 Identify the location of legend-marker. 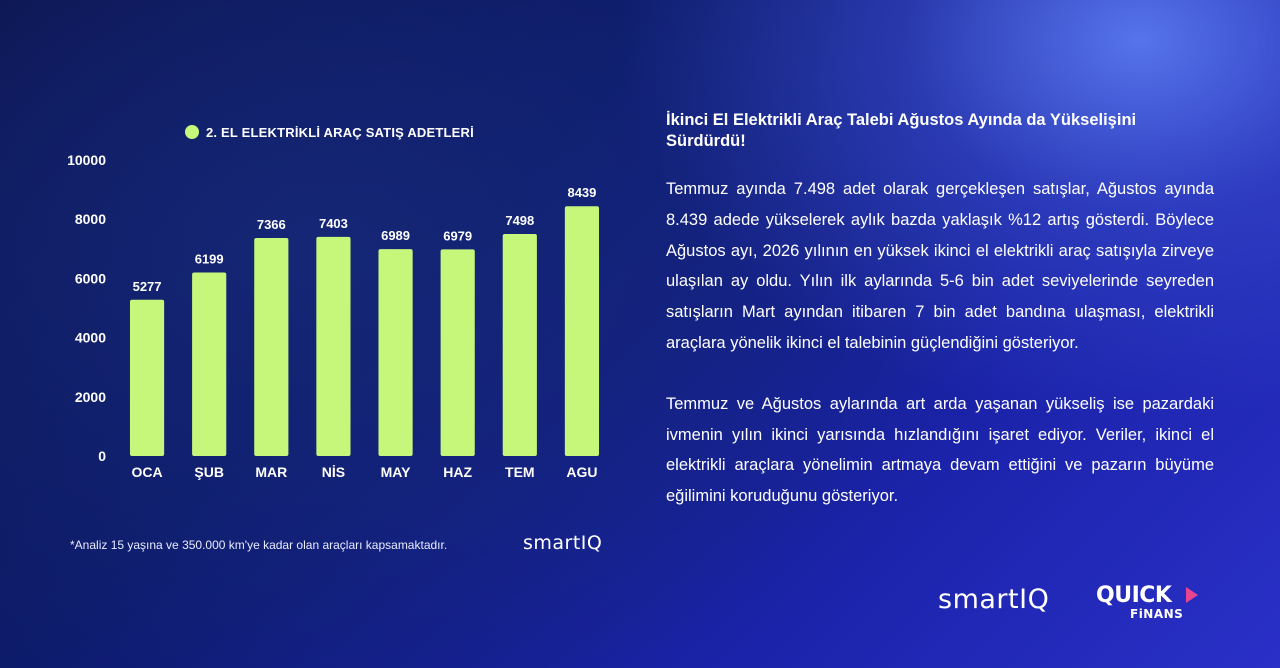
(192, 132).